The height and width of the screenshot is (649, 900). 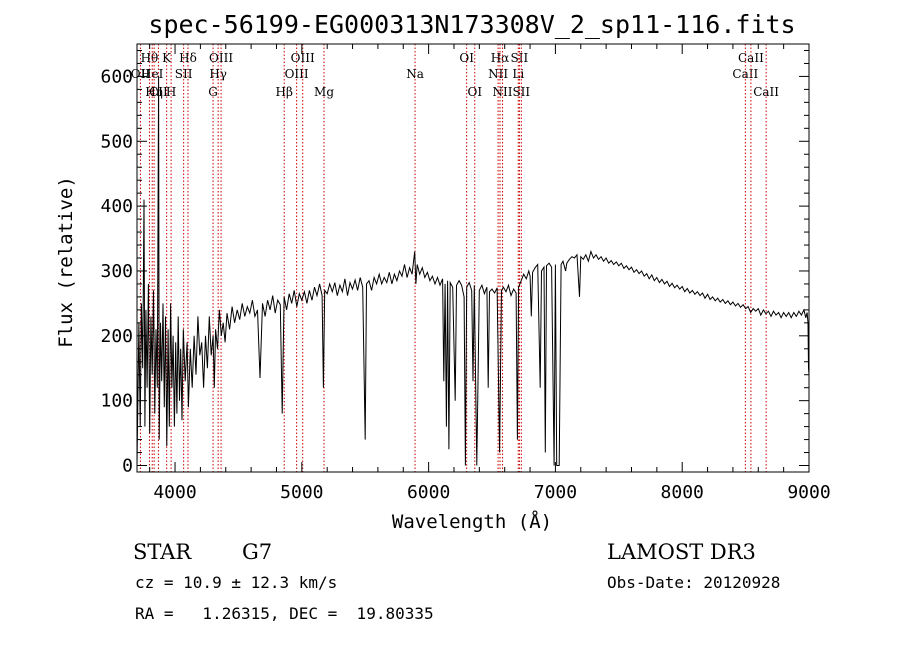 I want to click on survey-name: LAMOST DR3, so click(x=681, y=552).